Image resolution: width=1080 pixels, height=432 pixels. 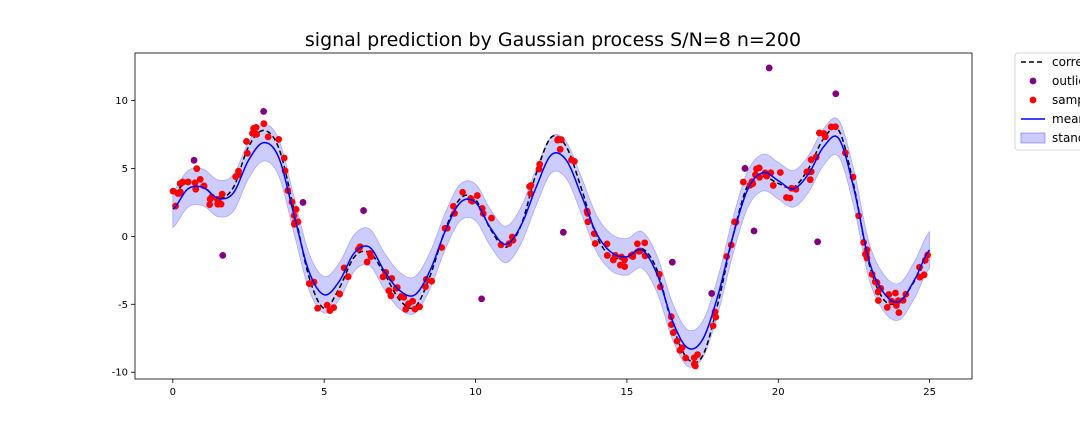 What do you see at coordinates (173, 392) in the screenshot?
I see `x-tick-label: 0` at bounding box center [173, 392].